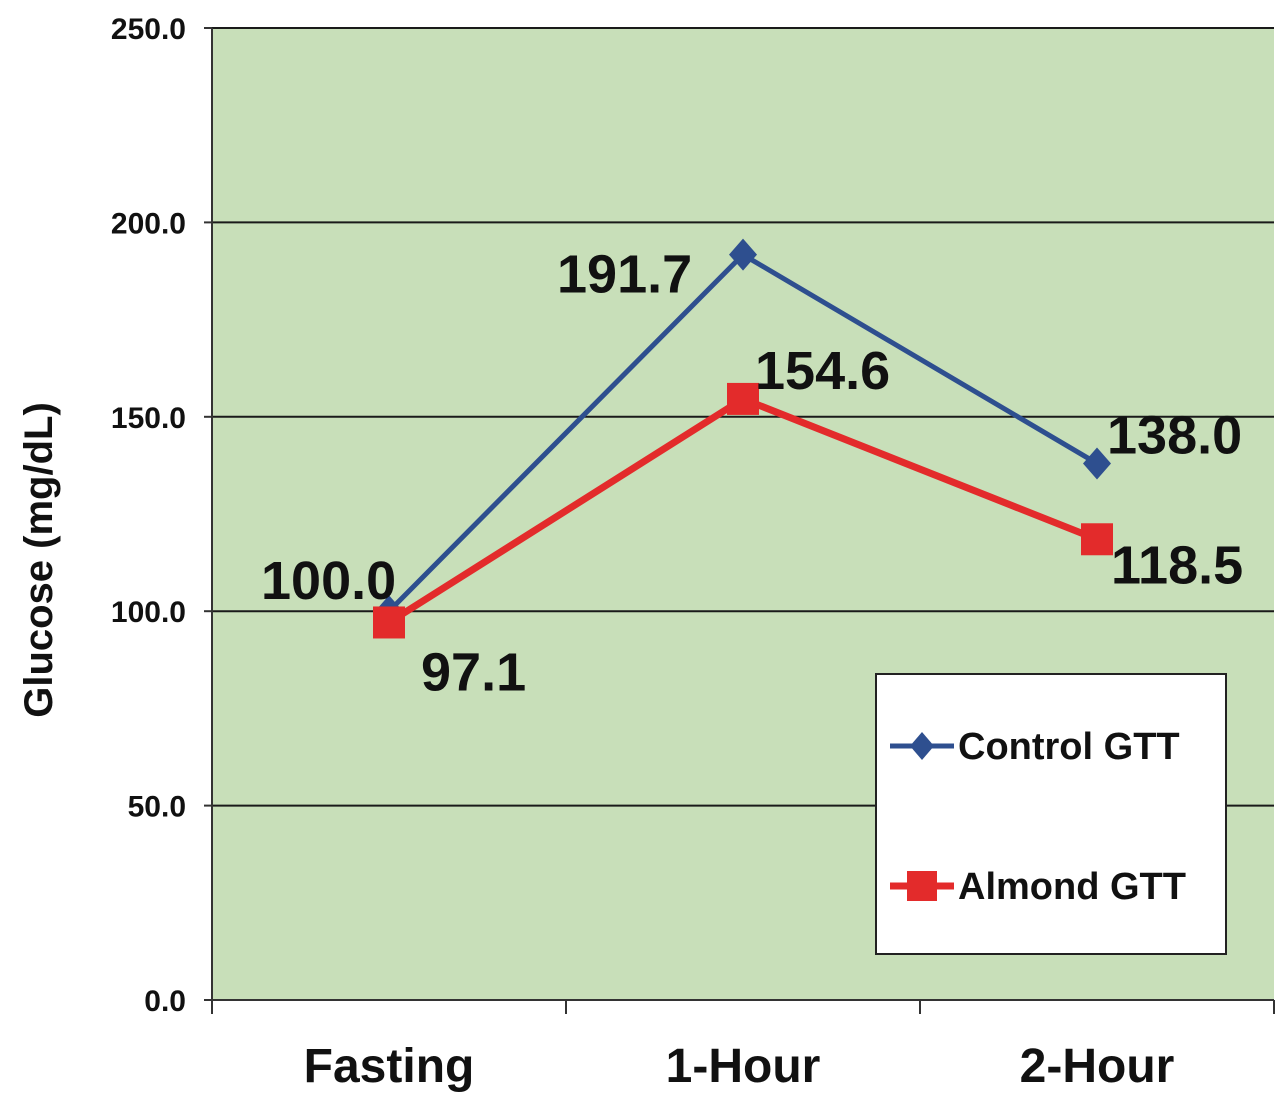 This screenshot has height=1099, width=1280. Describe the element at coordinates (1097, 1066) in the screenshot. I see `x-category-label: 2-Hour` at that location.